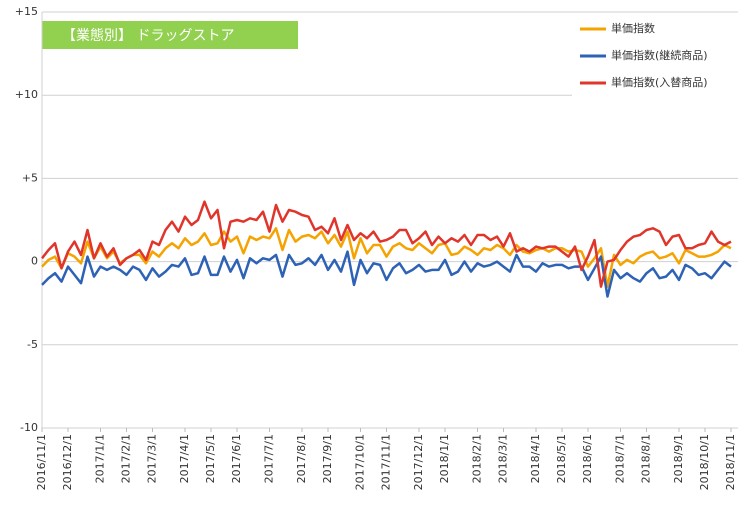 The width and height of the screenshot is (742, 509). What do you see at coordinates (418, 462) in the screenshot?
I see `x-tick-label: 2017/12/1` at bounding box center [418, 462].